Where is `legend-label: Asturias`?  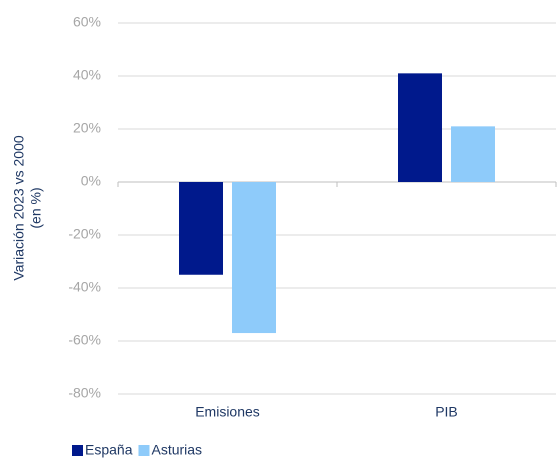 legend-label: Asturias is located at coordinates (176, 450).